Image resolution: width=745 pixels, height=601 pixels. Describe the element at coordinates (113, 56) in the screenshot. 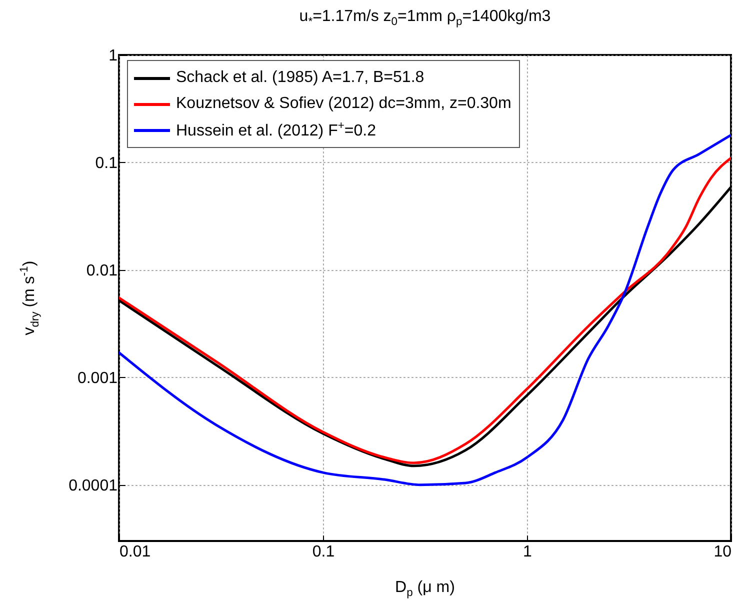

I see `y-tick-label: 1` at that location.